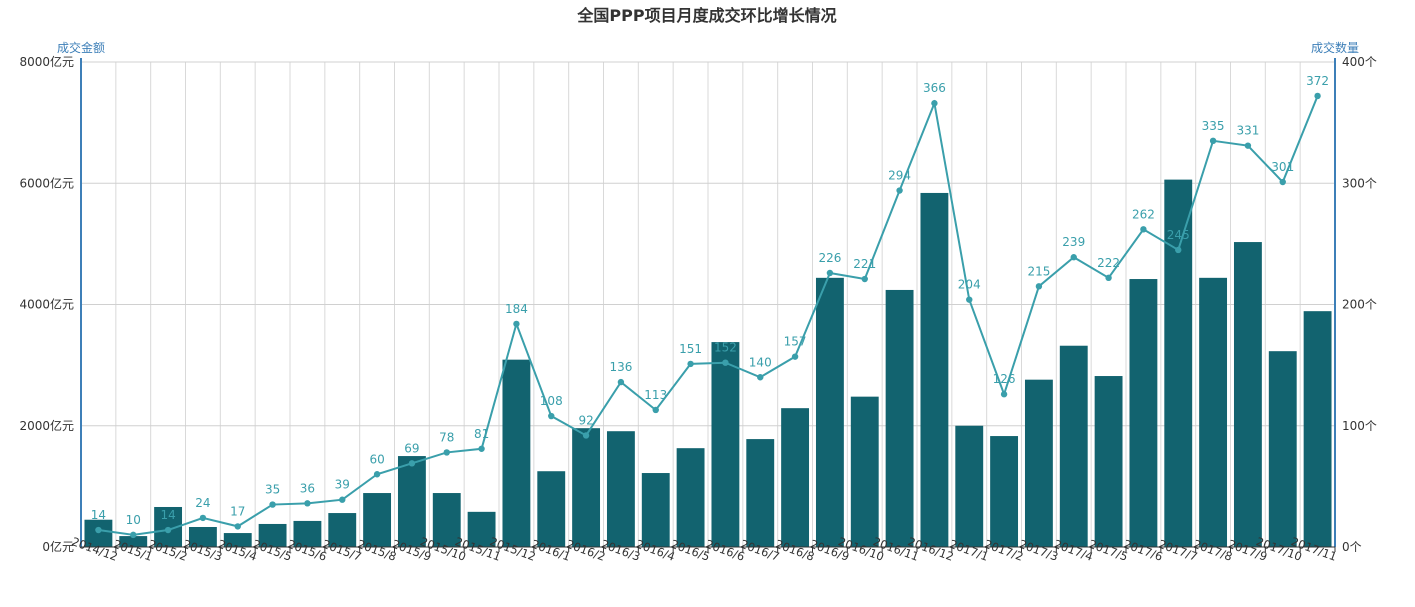 The width and height of the screenshot is (1415, 607). I want to click on data-label: 294, so click(899, 176).